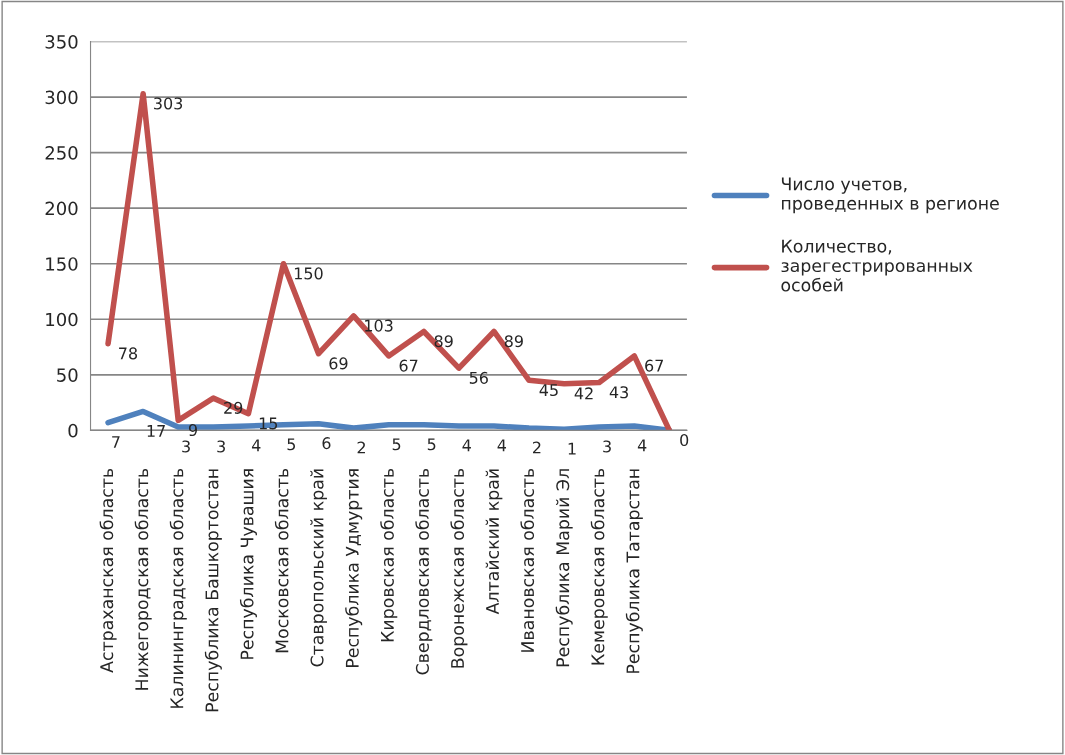  What do you see at coordinates (338, 363) in the screenshot?
I see `data-label: 69` at bounding box center [338, 363].